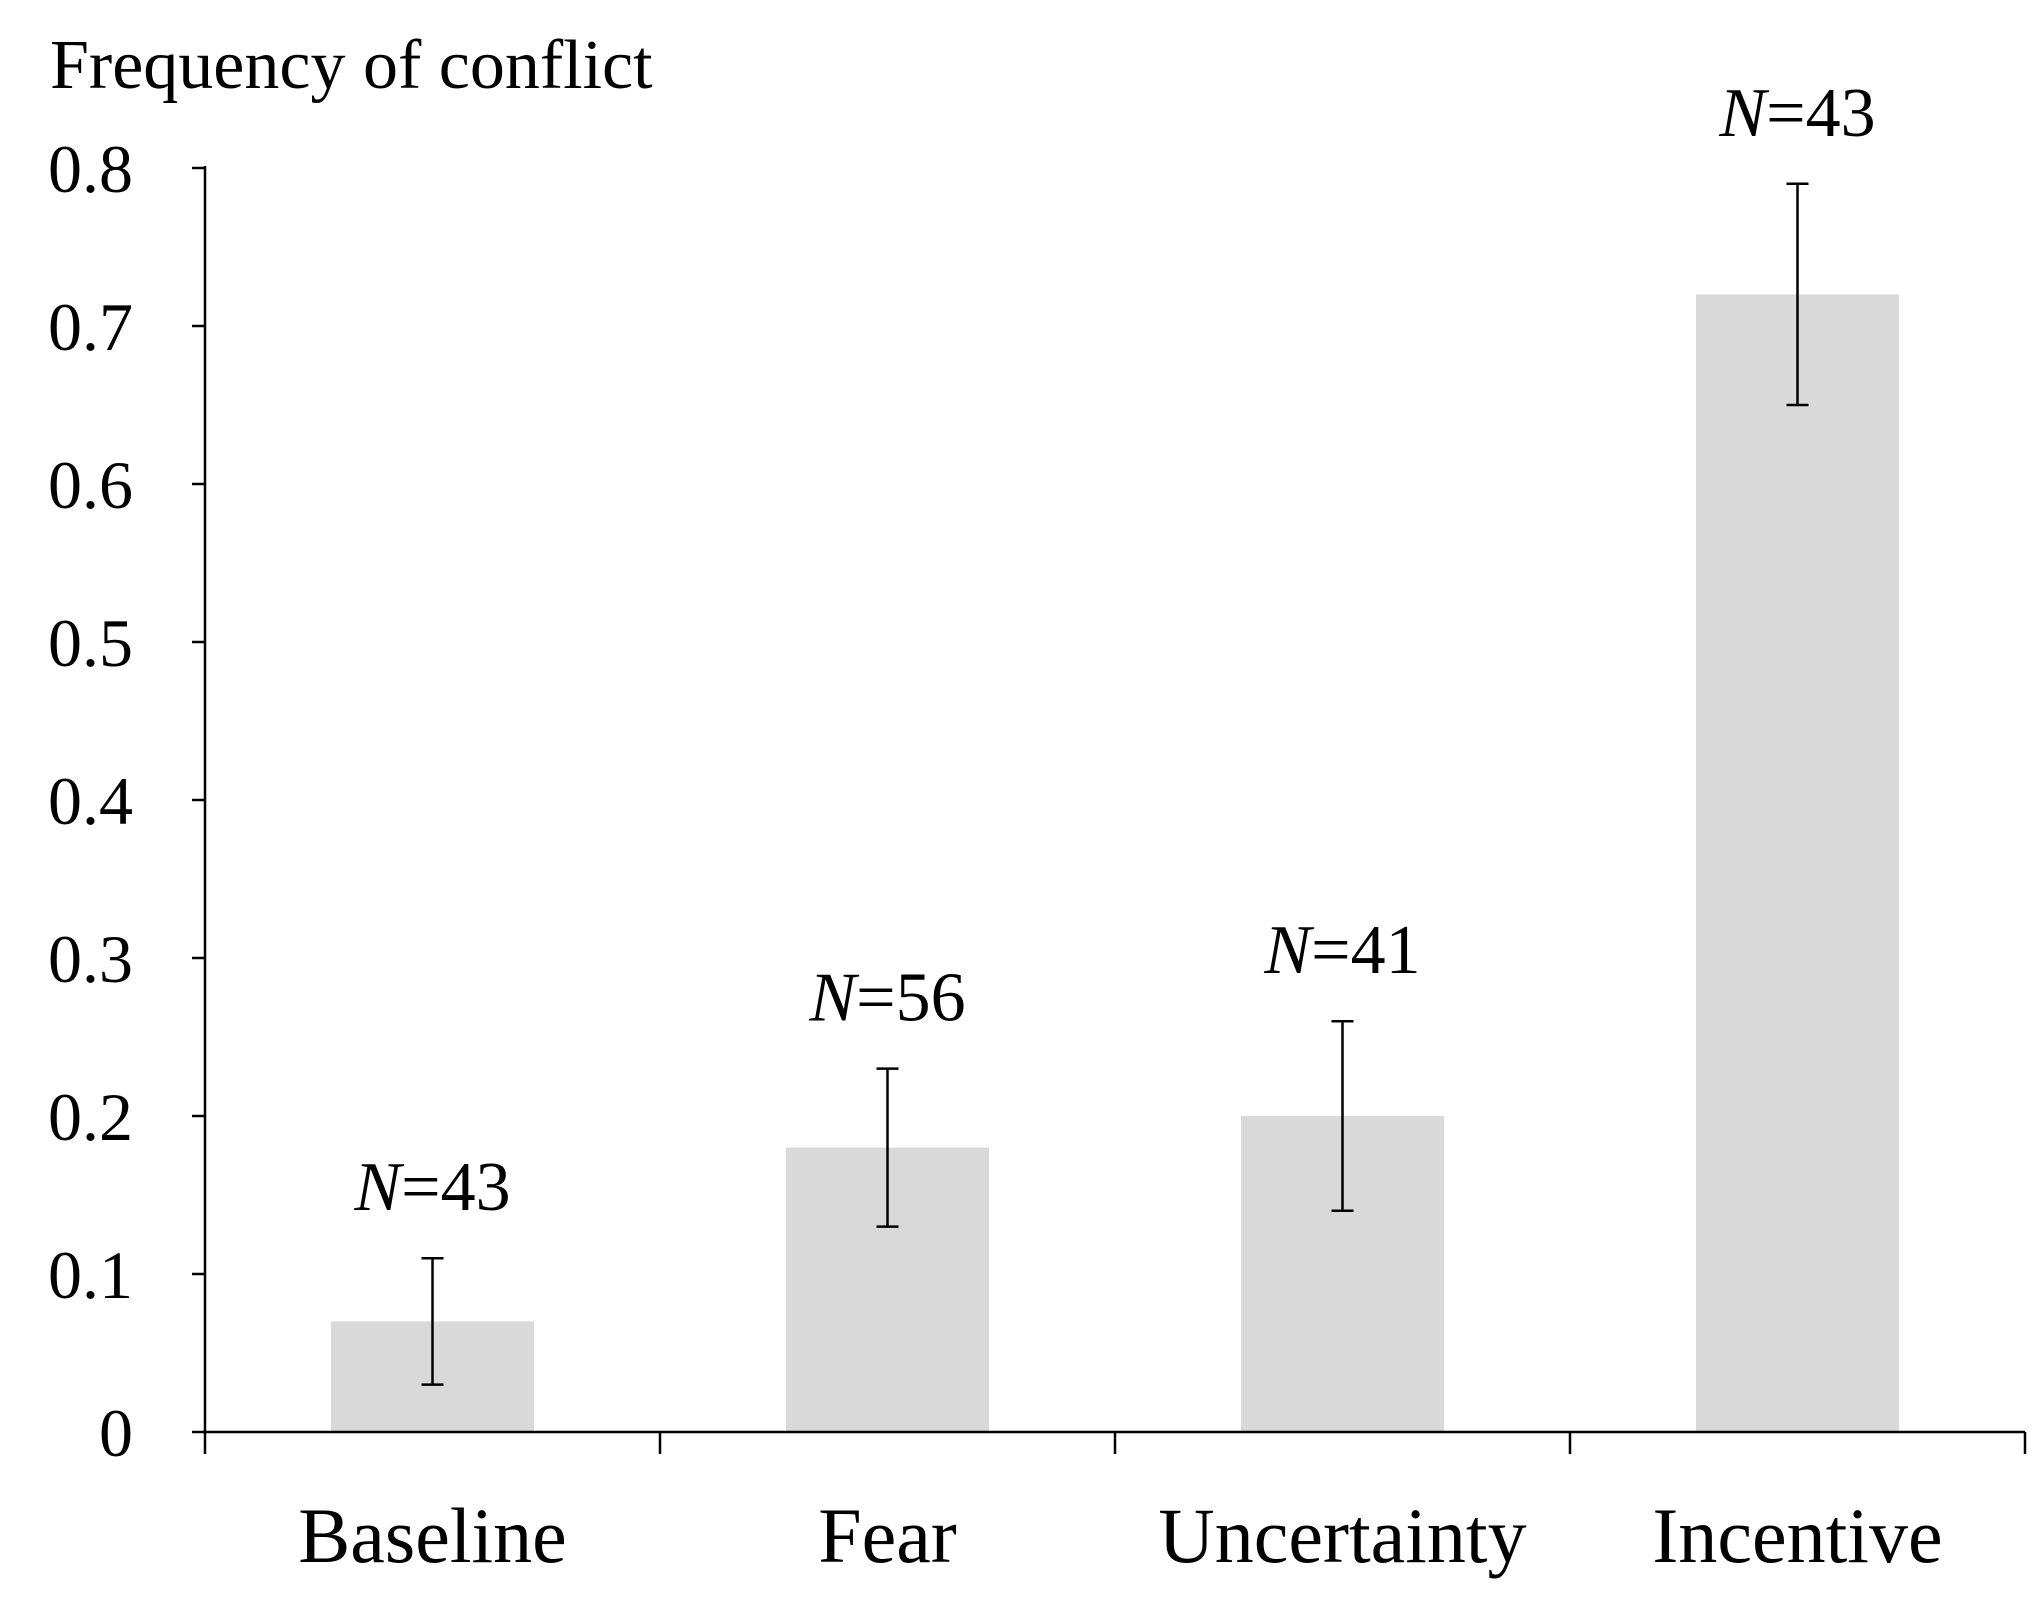 The image size is (2039, 1602). I want to click on error-bar-incentive, so click(1797, 294).